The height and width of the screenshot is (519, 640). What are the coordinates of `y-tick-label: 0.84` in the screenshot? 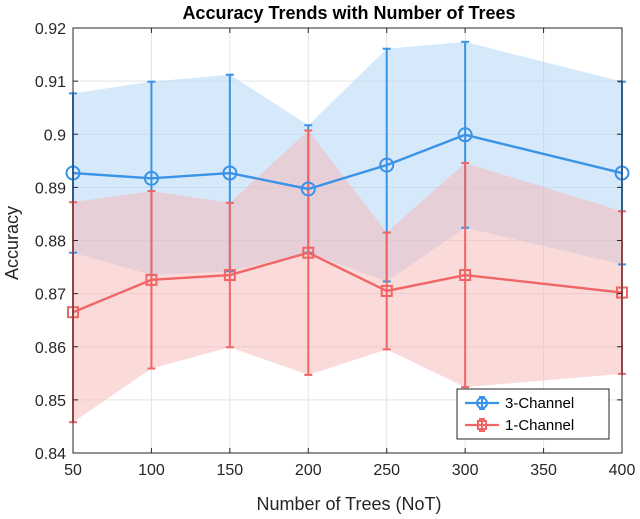 It's located at (50, 454).